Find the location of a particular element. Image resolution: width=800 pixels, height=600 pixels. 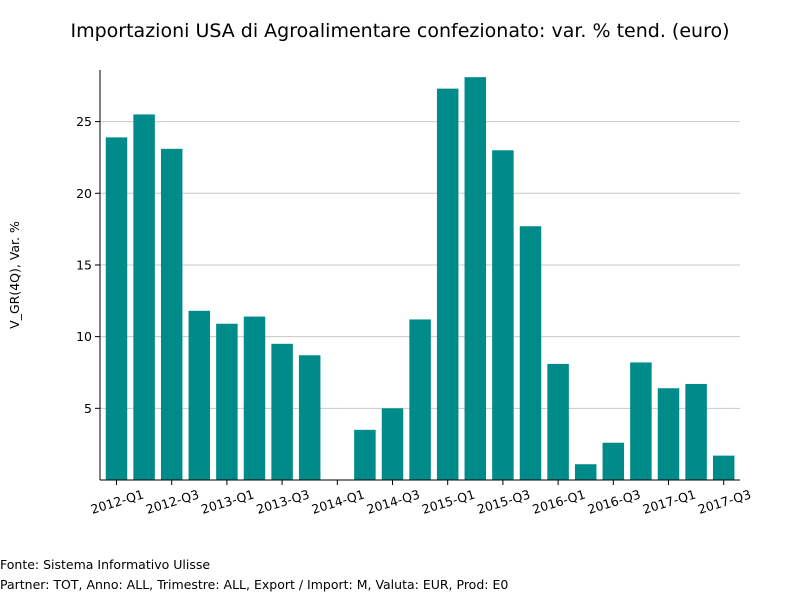

bar-2015-Q2 is located at coordinates (475, 278).